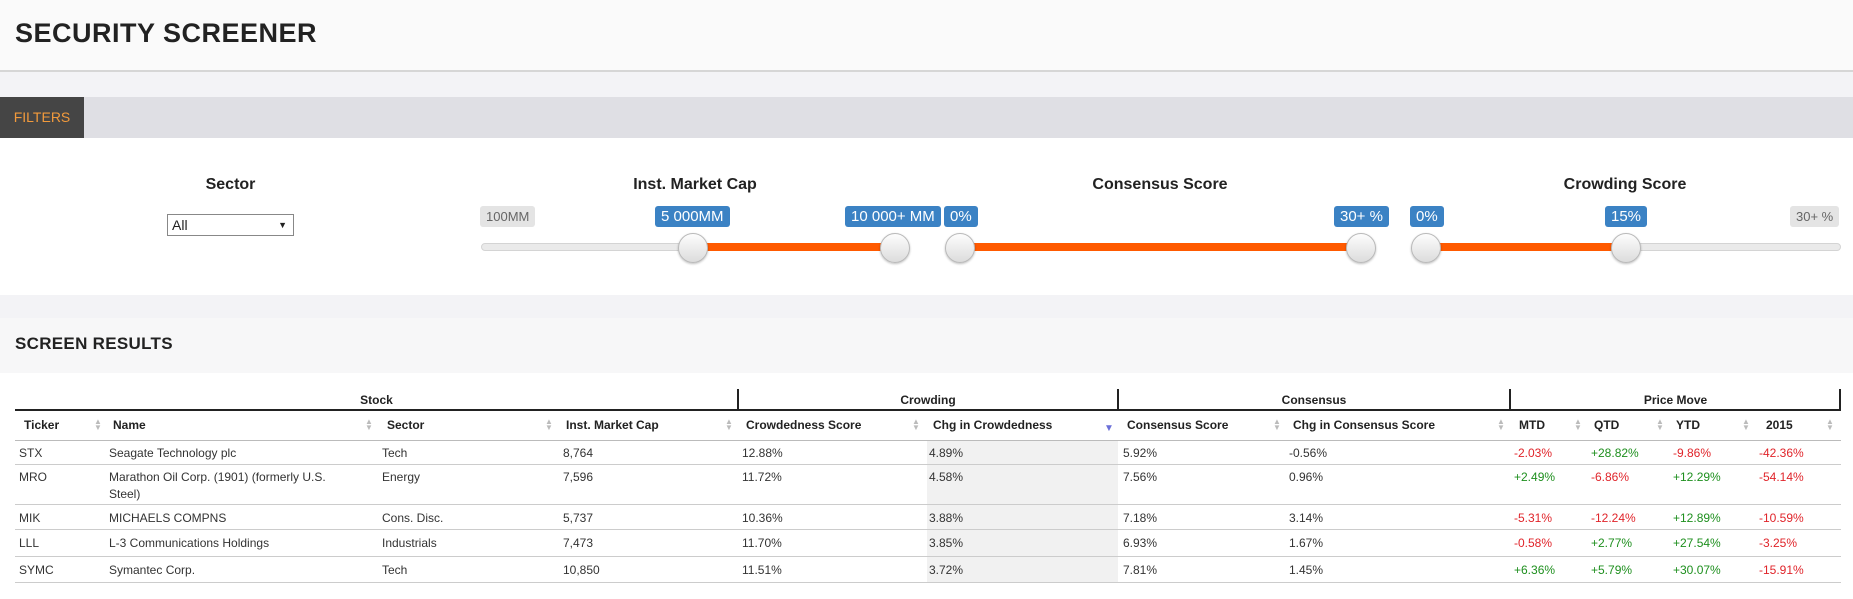  I want to click on ticker-cell: LLL, so click(29, 543).